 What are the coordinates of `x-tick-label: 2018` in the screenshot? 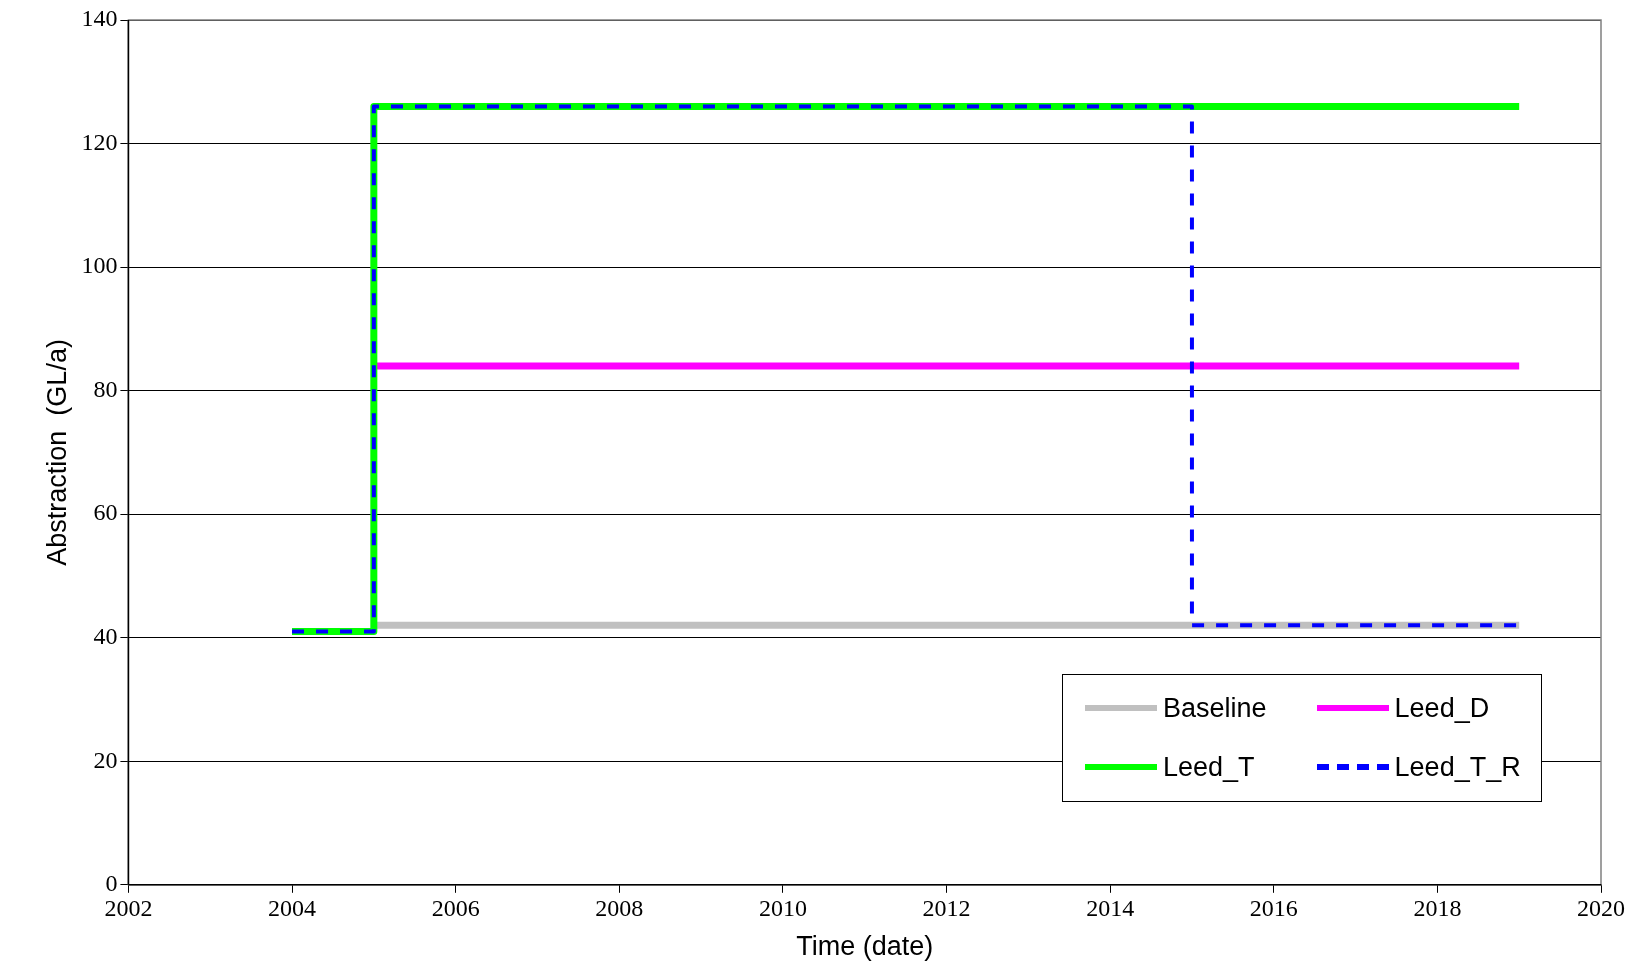 It's located at (1437, 908).